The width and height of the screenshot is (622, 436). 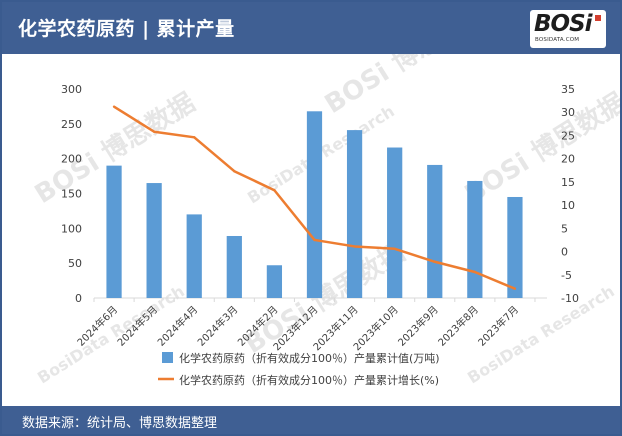 What do you see at coordinates (568, 182) in the screenshot?
I see `y-right-tick-label: 15` at bounding box center [568, 182].